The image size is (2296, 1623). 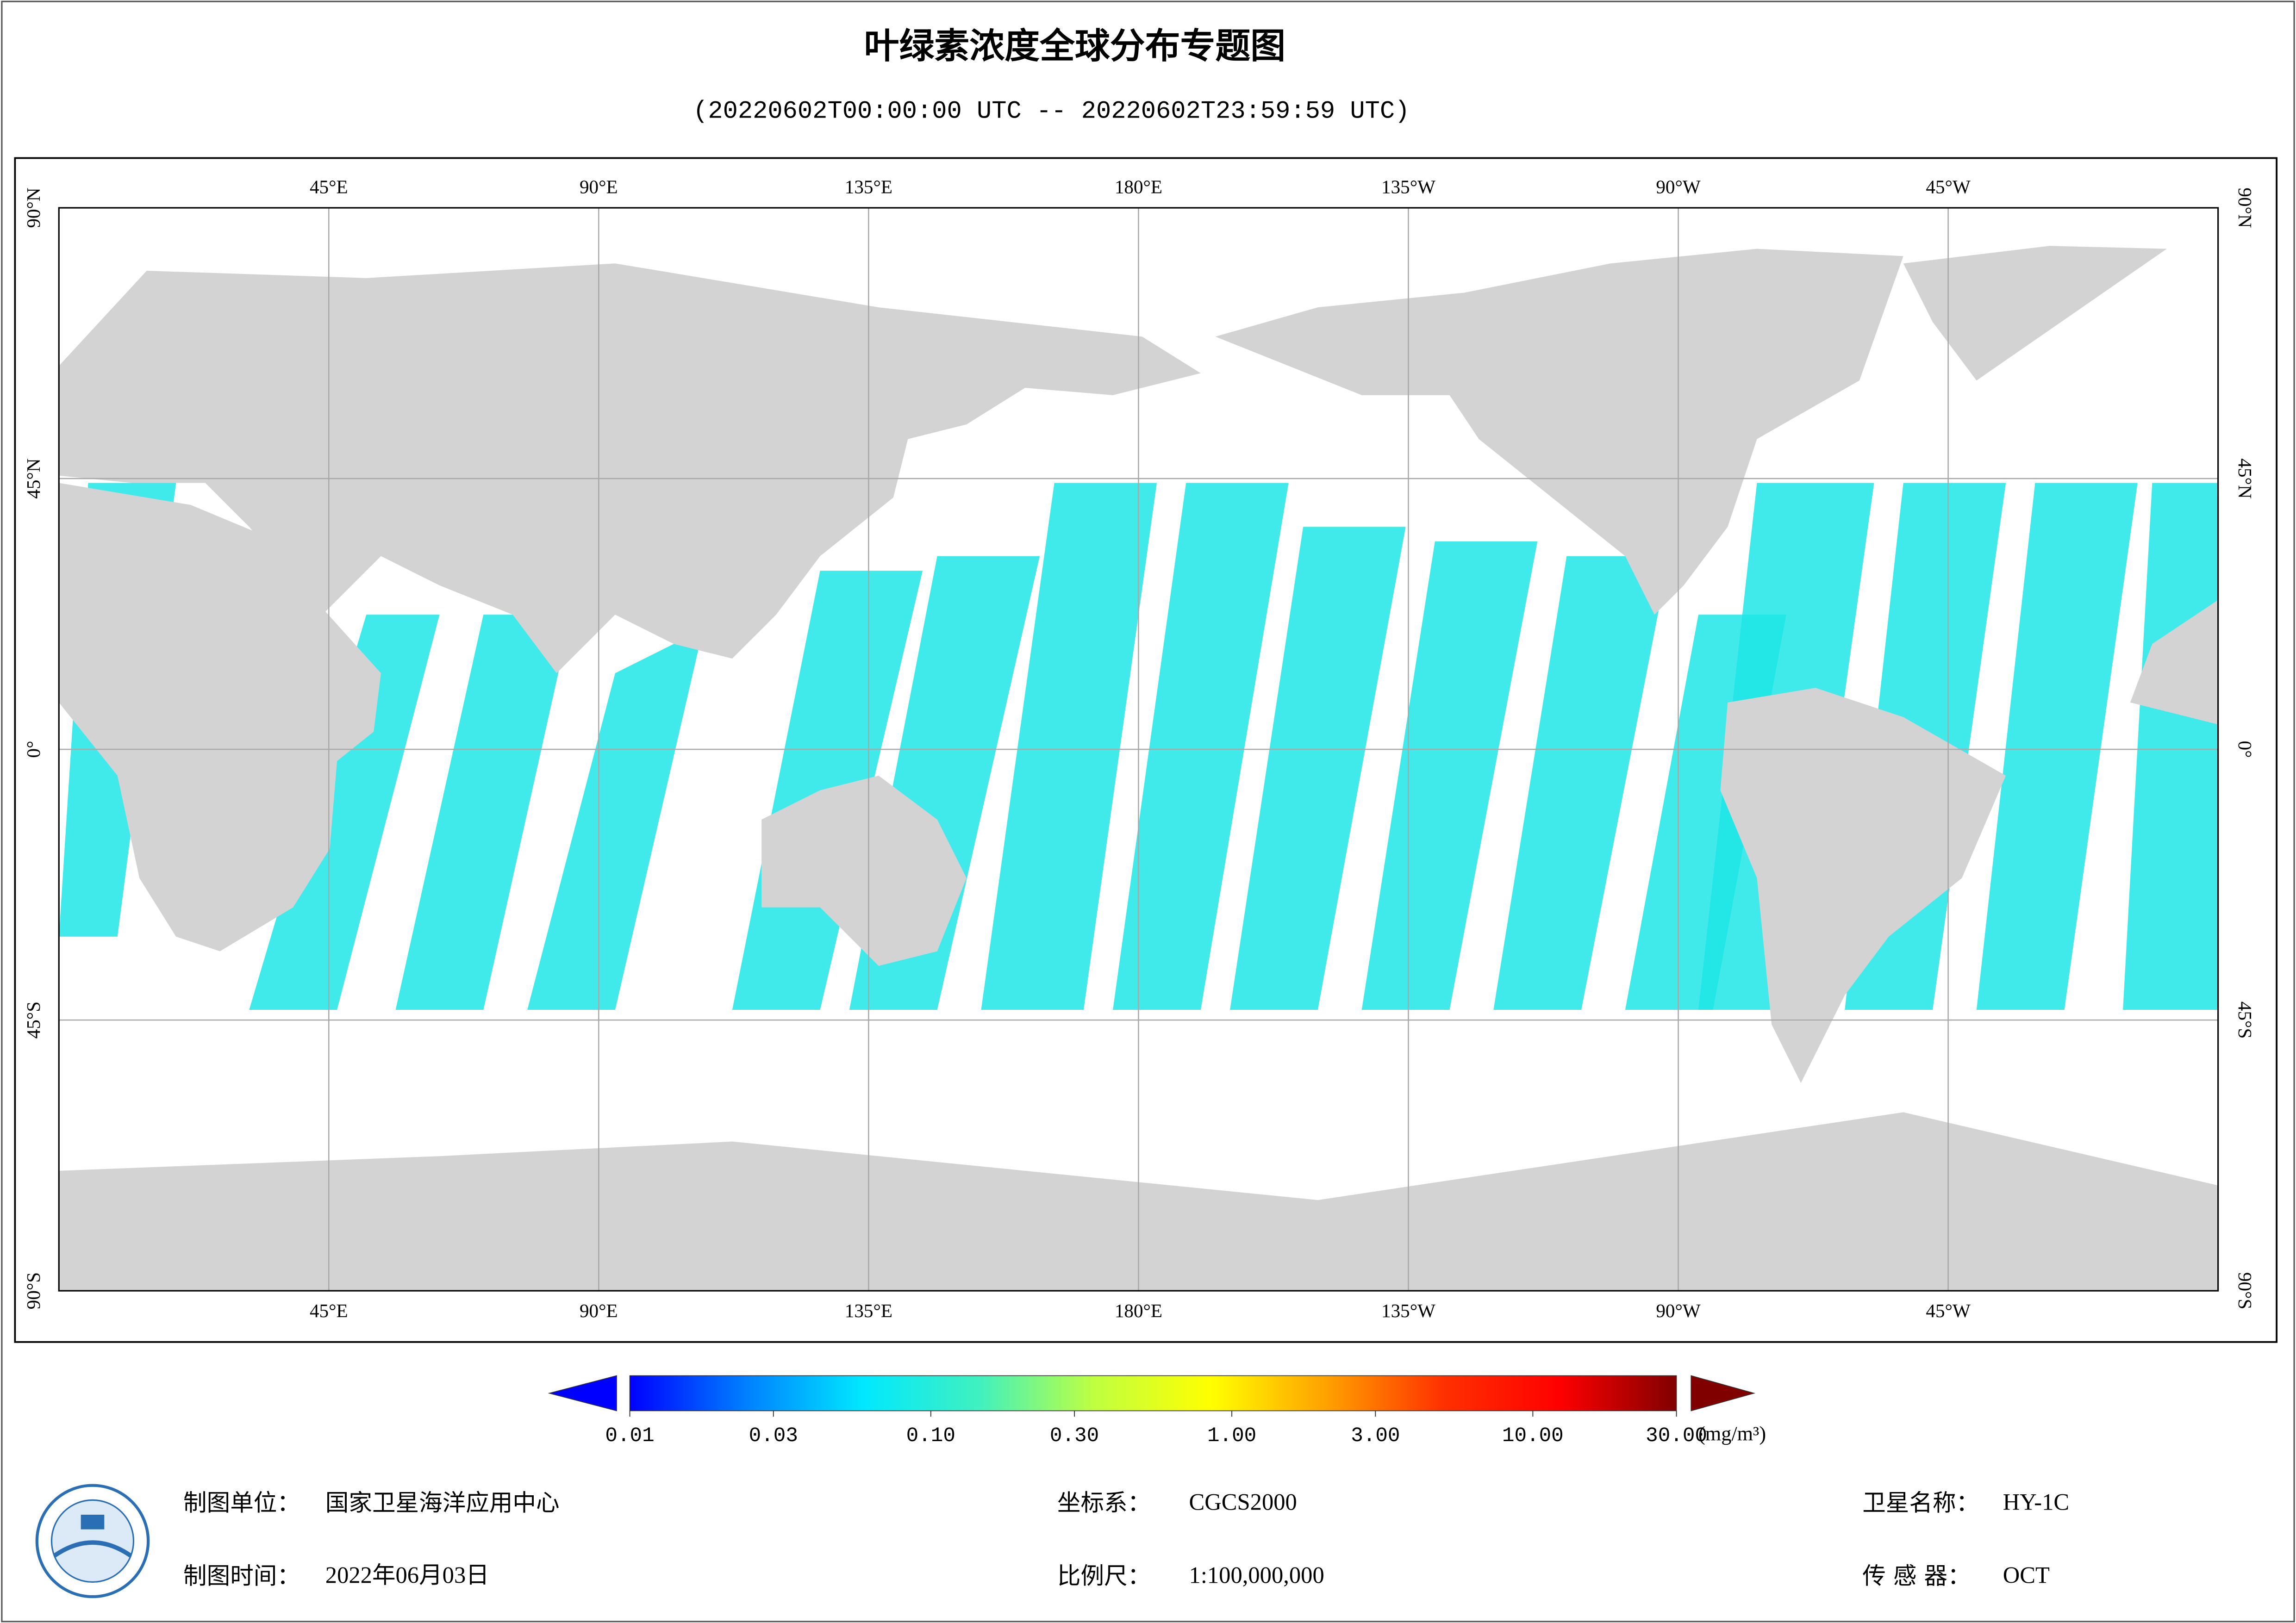 What do you see at coordinates (1408, 186) in the screenshot?
I see `lon-label-top: 135°W` at bounding box center [1408, 186].